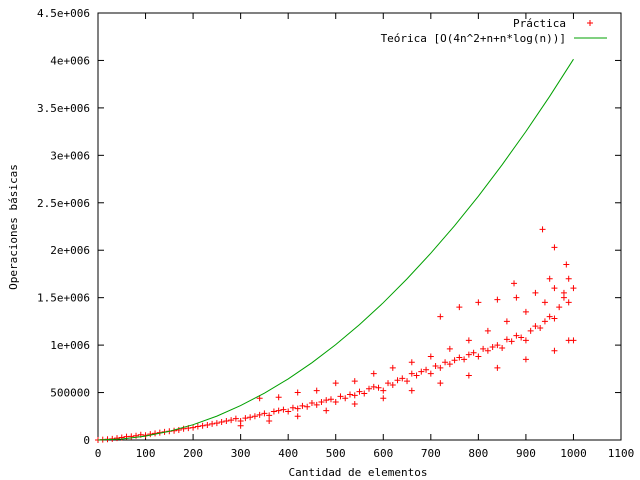 This screenshot has width=640, height=480. Describe the element at coordinates (478, 453) in the screenshot. I see `x-tick-label: 800` at that location.